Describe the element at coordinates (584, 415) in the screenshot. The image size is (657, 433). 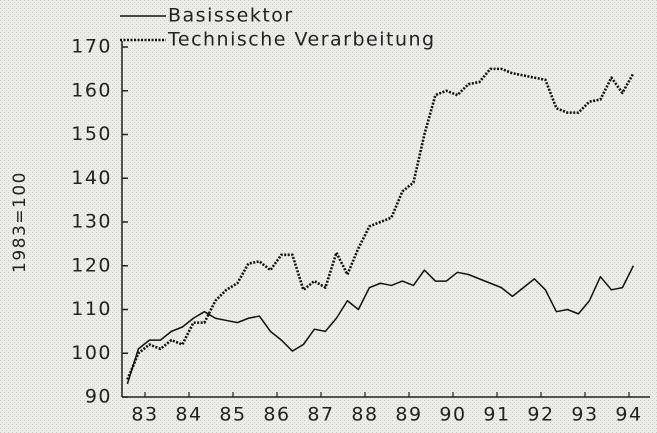
I see `x-tick-label: 93` at that location.